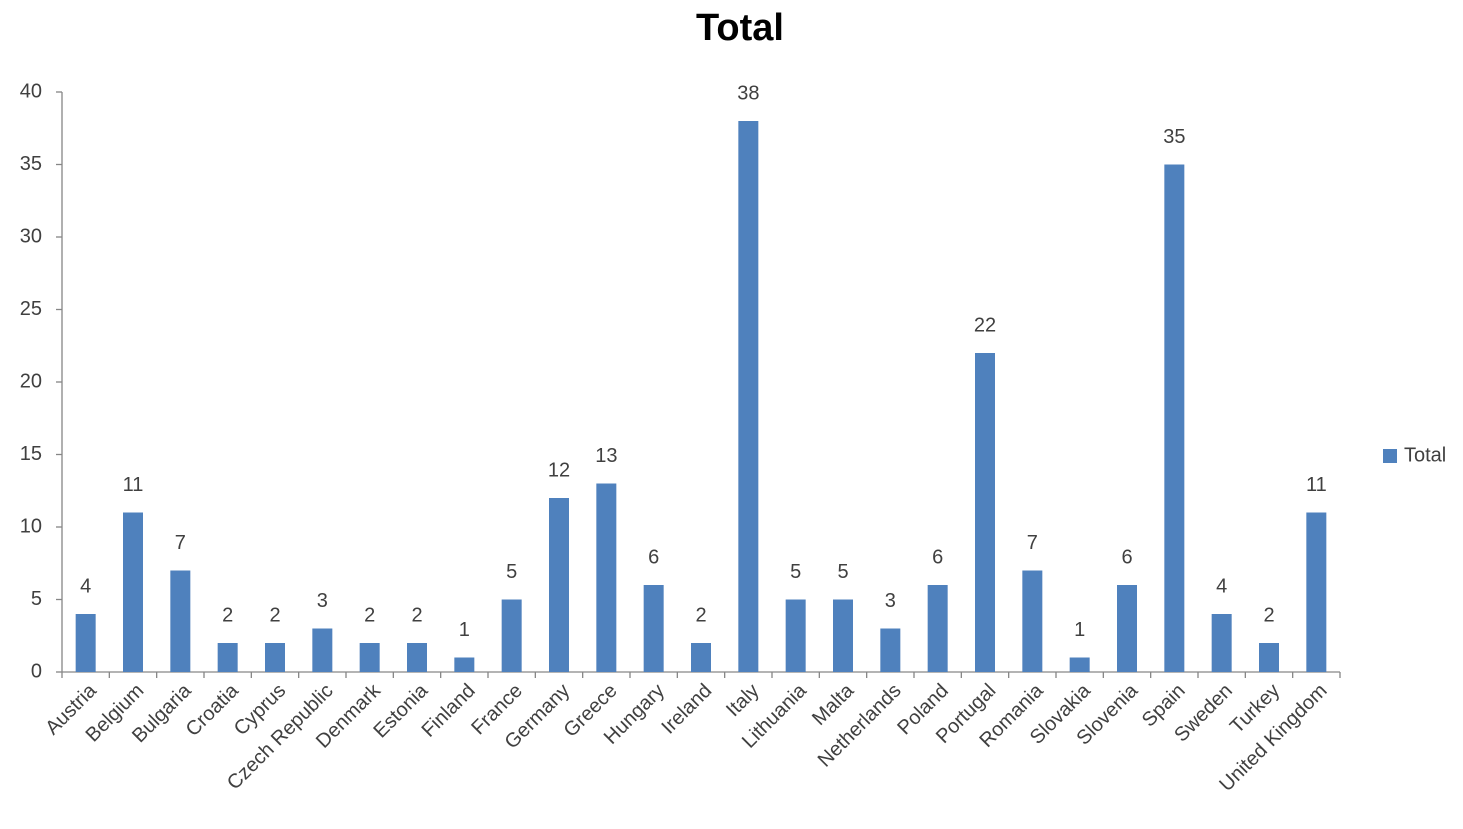  I want to click on data-label: 12, so click(559, 470).